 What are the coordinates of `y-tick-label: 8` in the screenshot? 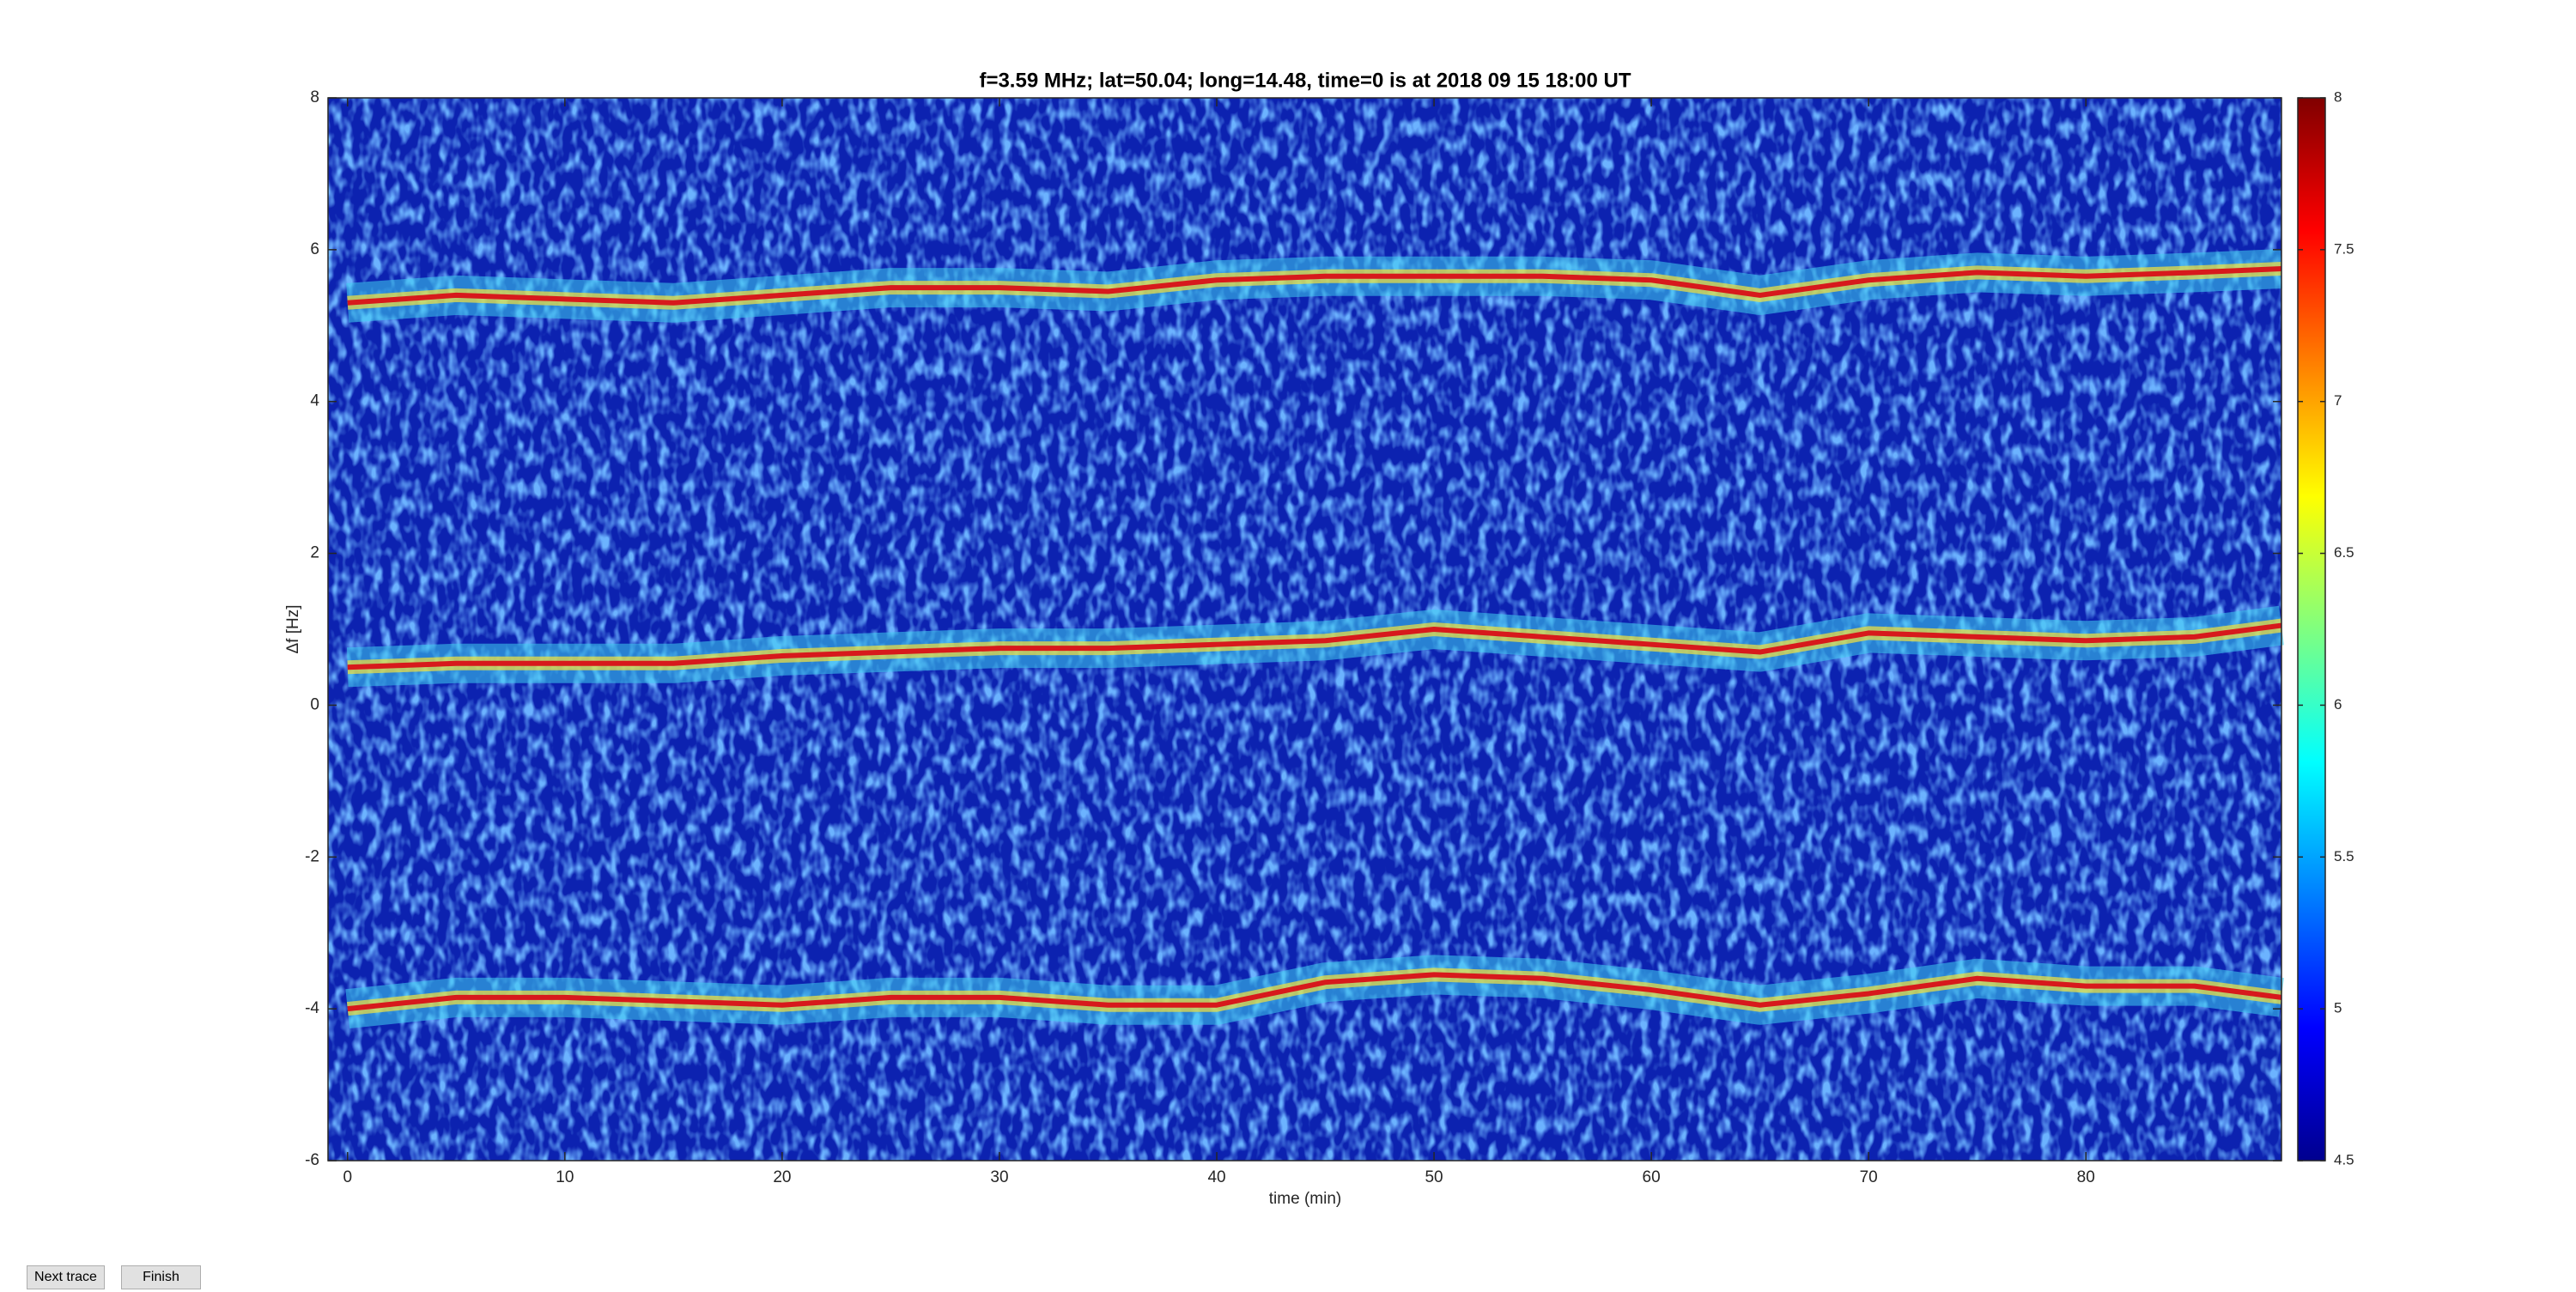 It's located at (314, 97).